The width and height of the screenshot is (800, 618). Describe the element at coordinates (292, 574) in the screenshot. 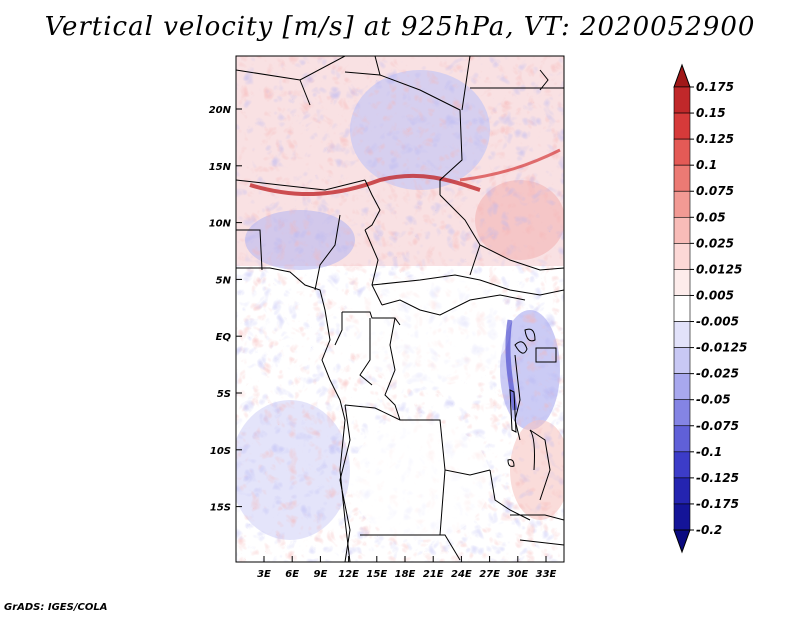

I see `lon-label: 6E` at that location.